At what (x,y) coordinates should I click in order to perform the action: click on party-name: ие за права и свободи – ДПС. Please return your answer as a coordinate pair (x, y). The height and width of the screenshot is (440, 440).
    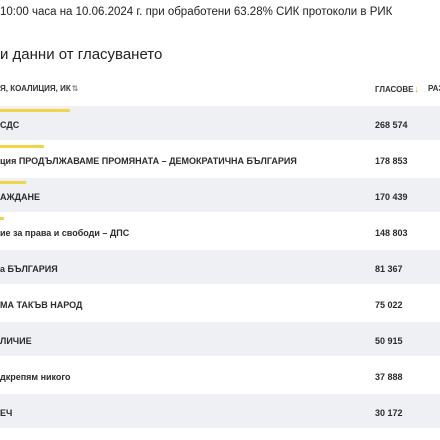
    Looking at the image, I should click on (65, 233).